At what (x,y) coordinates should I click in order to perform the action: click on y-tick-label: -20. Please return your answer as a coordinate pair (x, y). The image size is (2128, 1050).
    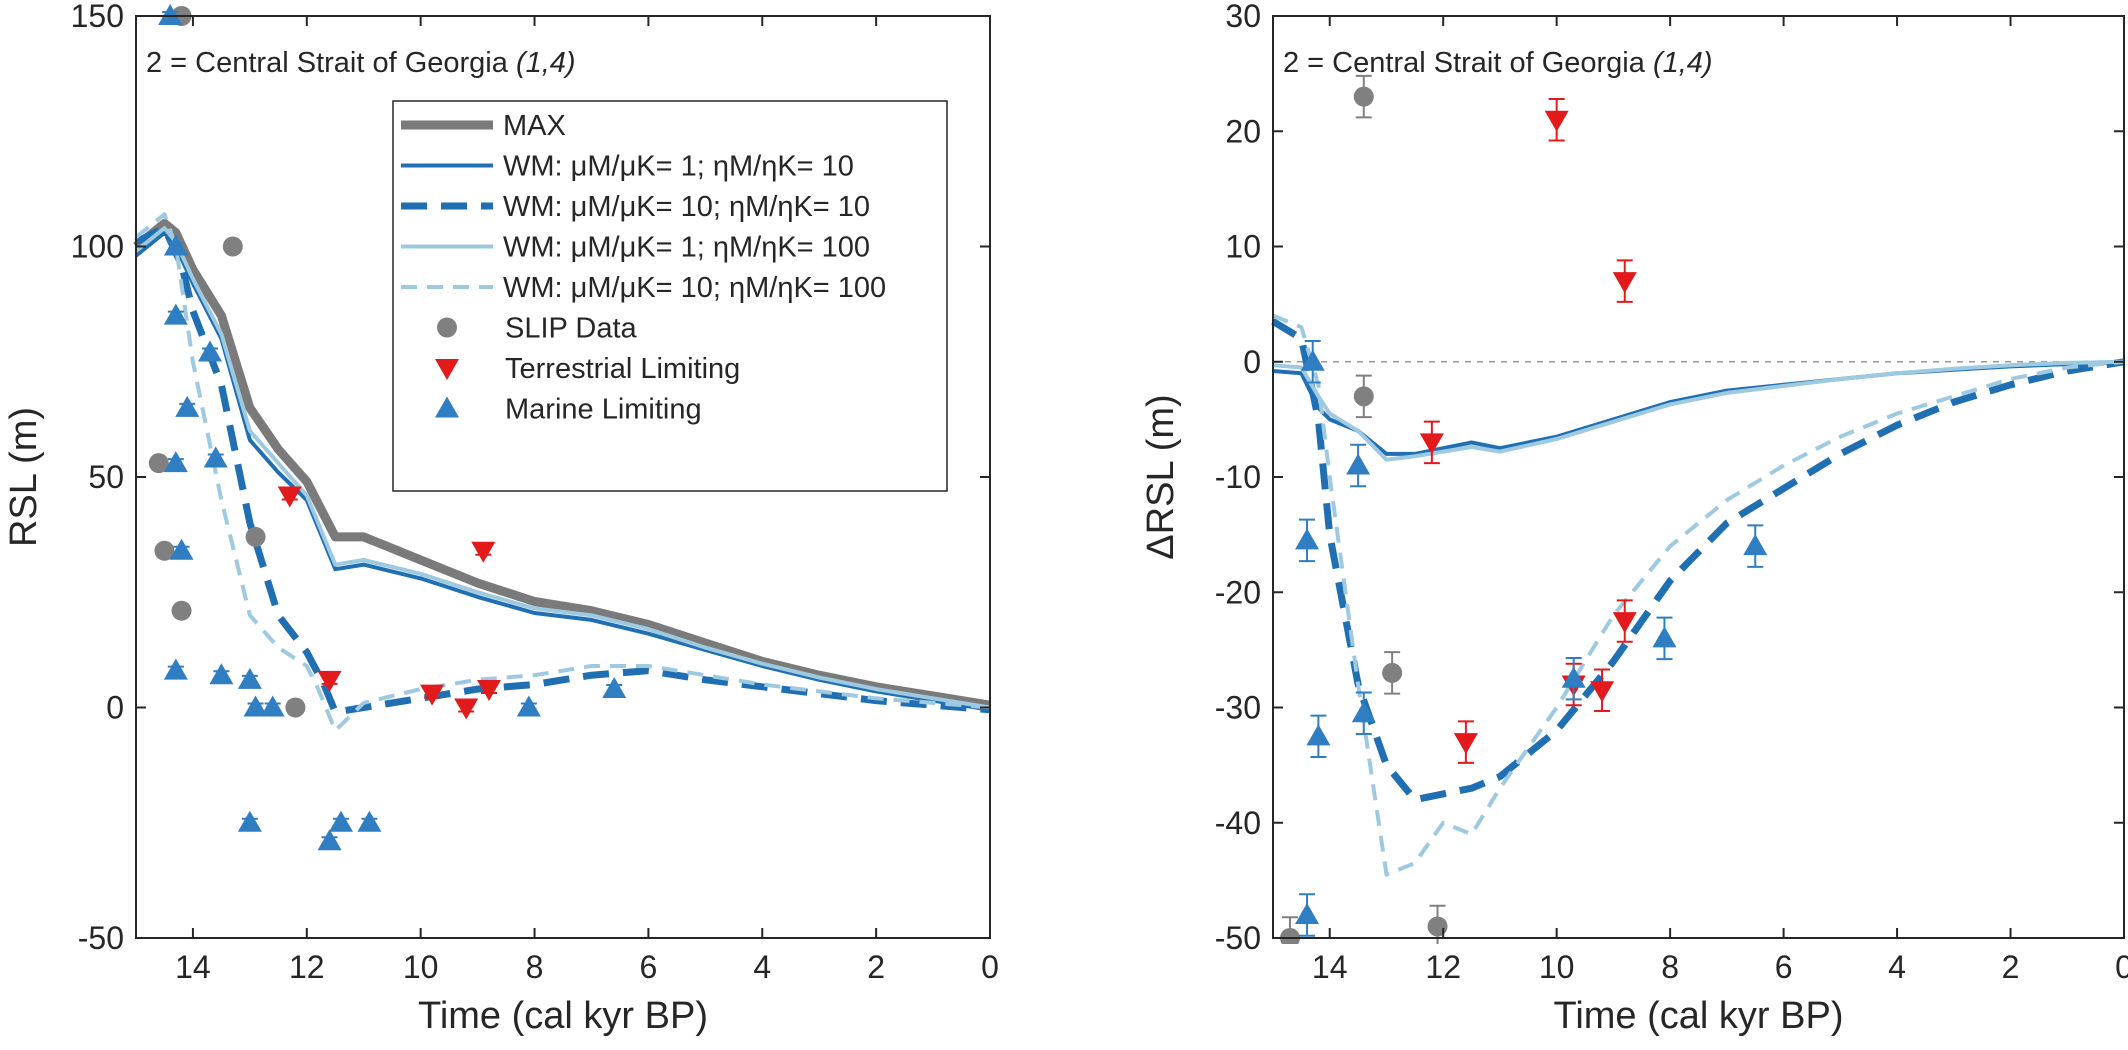
    Looking at the image, I should click on (1238, 592).